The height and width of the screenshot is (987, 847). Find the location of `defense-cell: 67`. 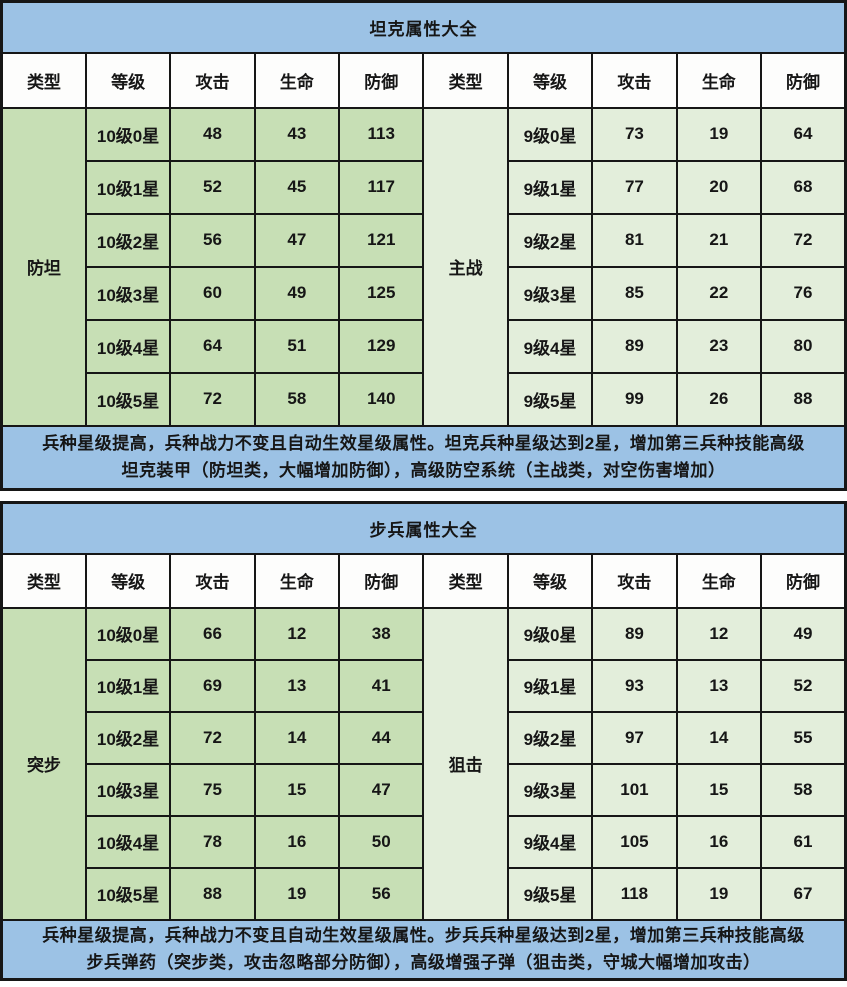

defense-cell: 67 is located at coordinates (803, 893).